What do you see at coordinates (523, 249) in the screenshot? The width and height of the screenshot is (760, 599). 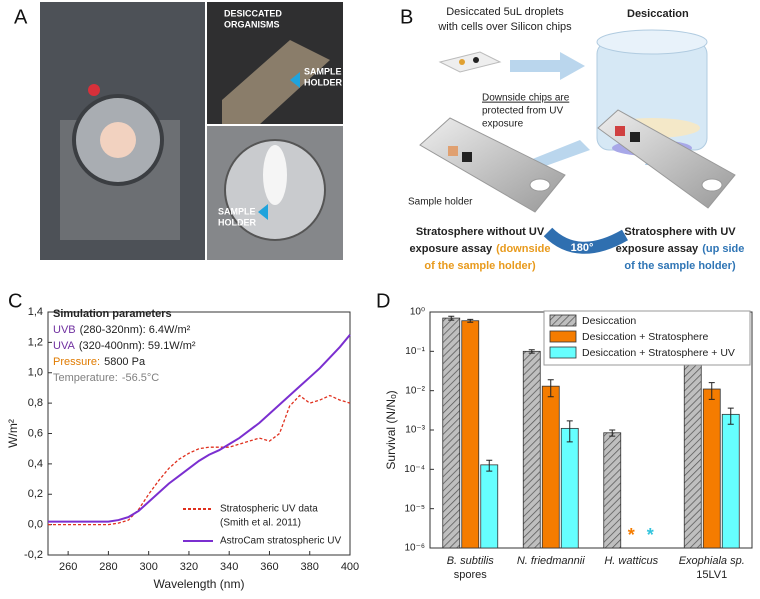 I see `text: (downside` at bounding box center [523, 249].